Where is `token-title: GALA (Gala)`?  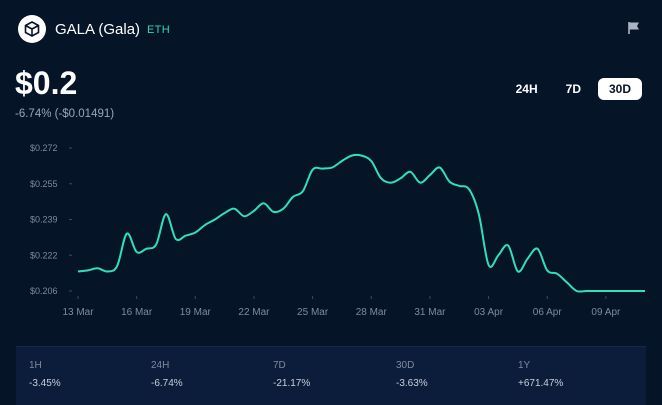
token-title: GALA (Gala) is located at coordinates (98, 29).